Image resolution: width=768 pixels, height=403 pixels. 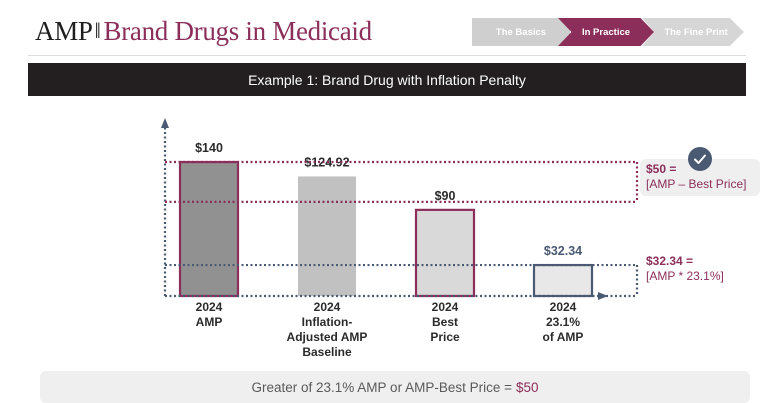 What do you see at coordinates (696, 184) in the screenshot?
I see `callout-formula: [AMP – Best Price]` at bounding box center [696, 184].